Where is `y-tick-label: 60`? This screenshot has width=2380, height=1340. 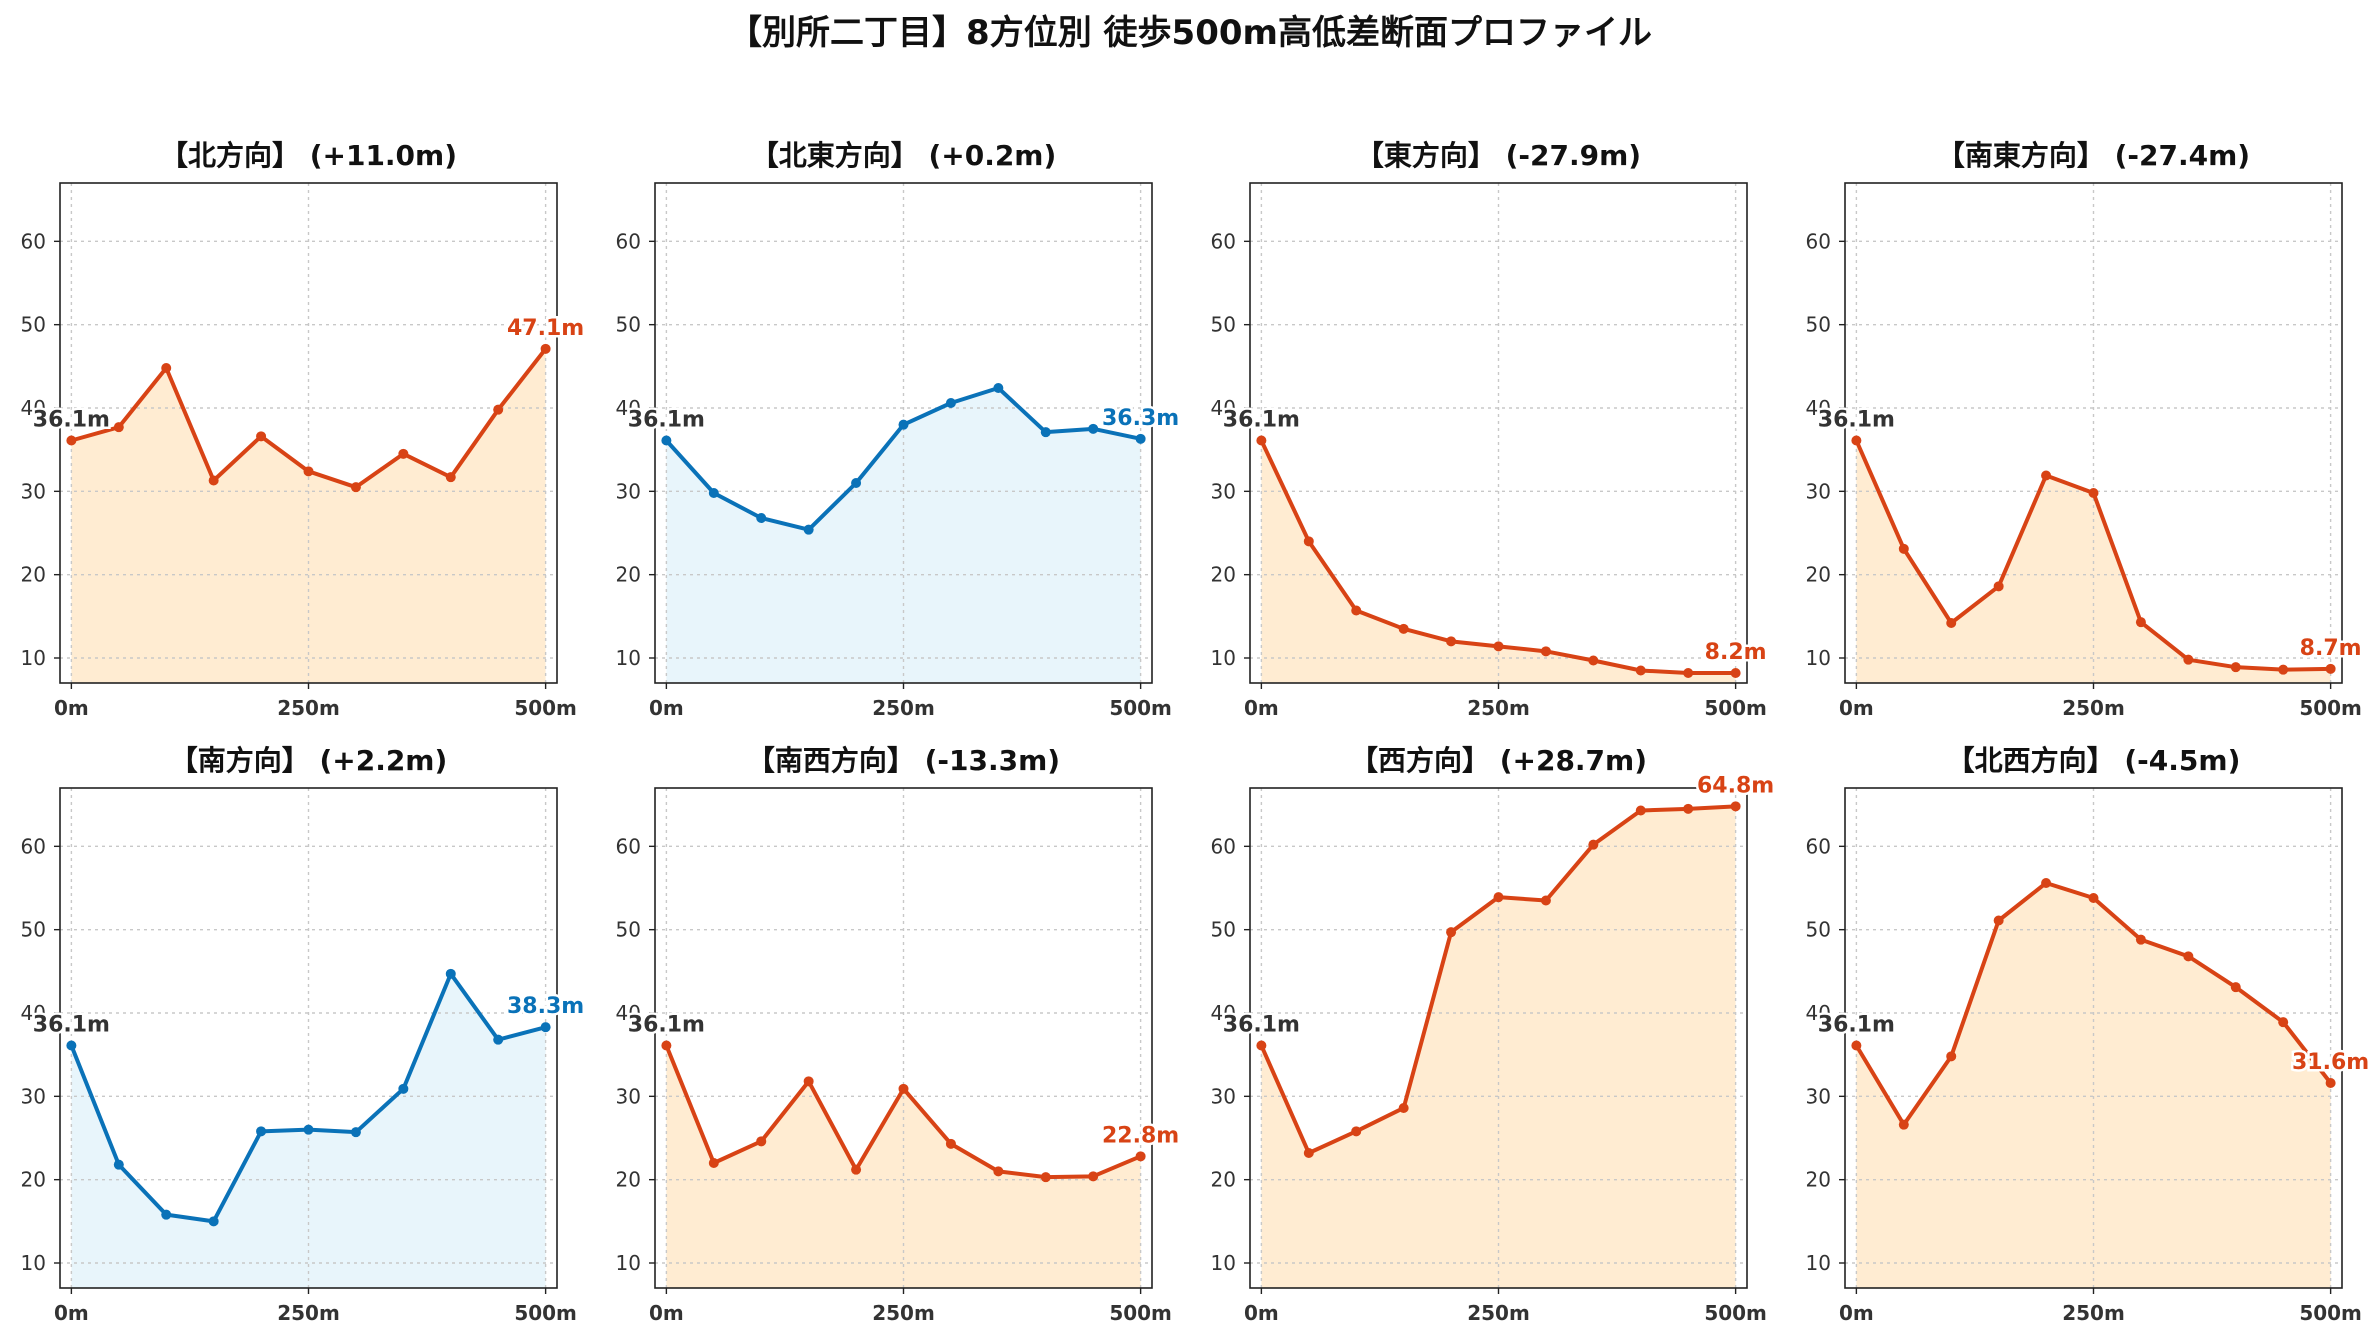
y-tick-label: 60 is located at coordinates (33, 241).